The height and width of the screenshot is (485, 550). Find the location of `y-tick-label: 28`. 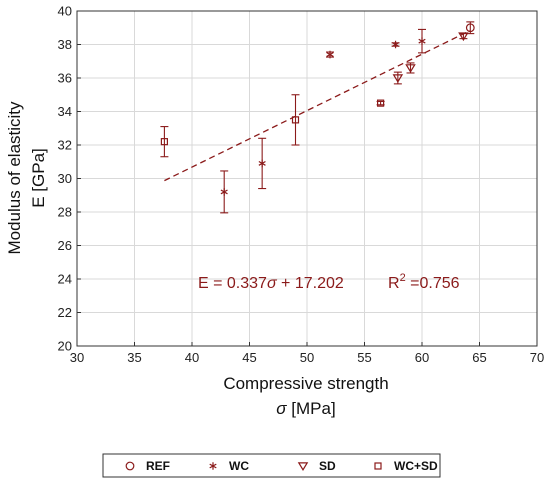

y-tick-label: 28 is located at coordinates (65, 212).